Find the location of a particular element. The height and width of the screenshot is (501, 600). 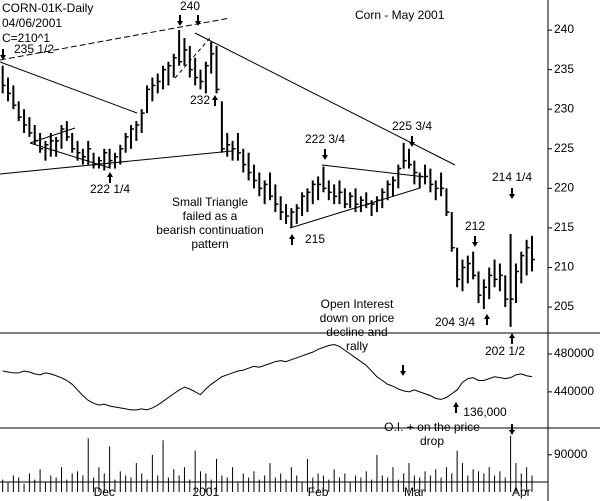

y-tick-label: 90000 is located at coordinates (571, 454).